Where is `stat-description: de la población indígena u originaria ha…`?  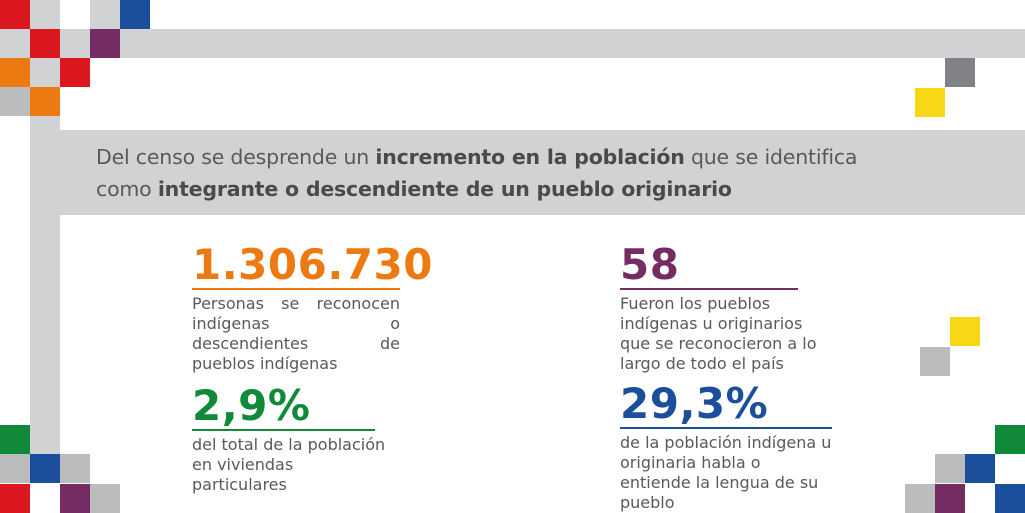
stat-description: de la población indígena u originaria ha… is located at coordinates (726, 472).